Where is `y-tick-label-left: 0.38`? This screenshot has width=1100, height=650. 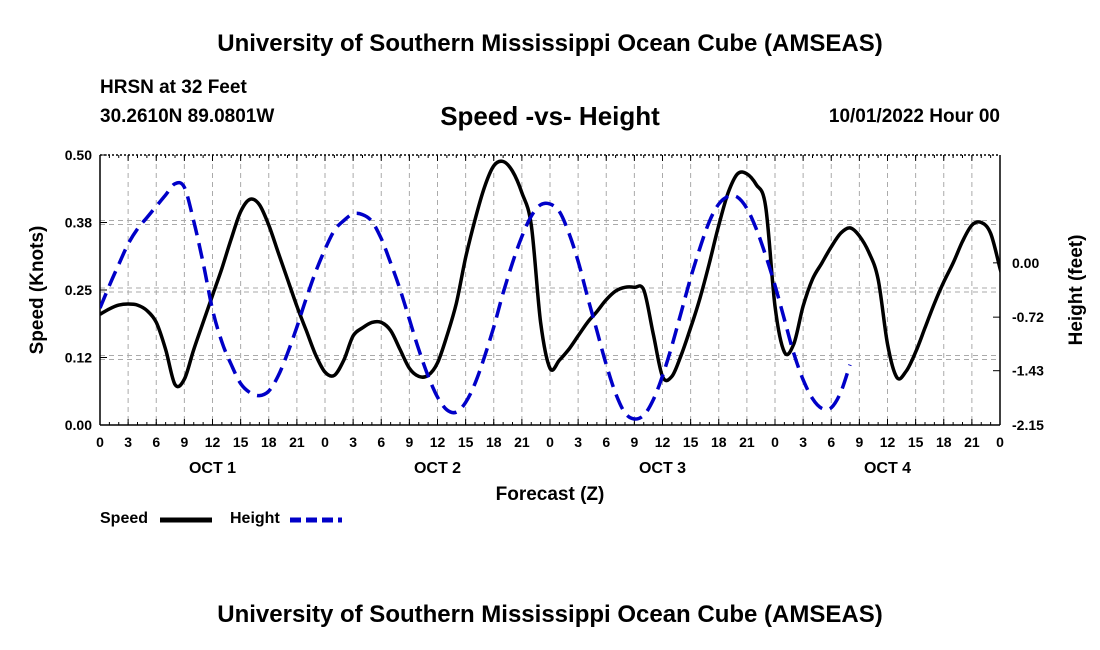 y-tick-label-left: 0.38 is located at coordinates (78, 223).